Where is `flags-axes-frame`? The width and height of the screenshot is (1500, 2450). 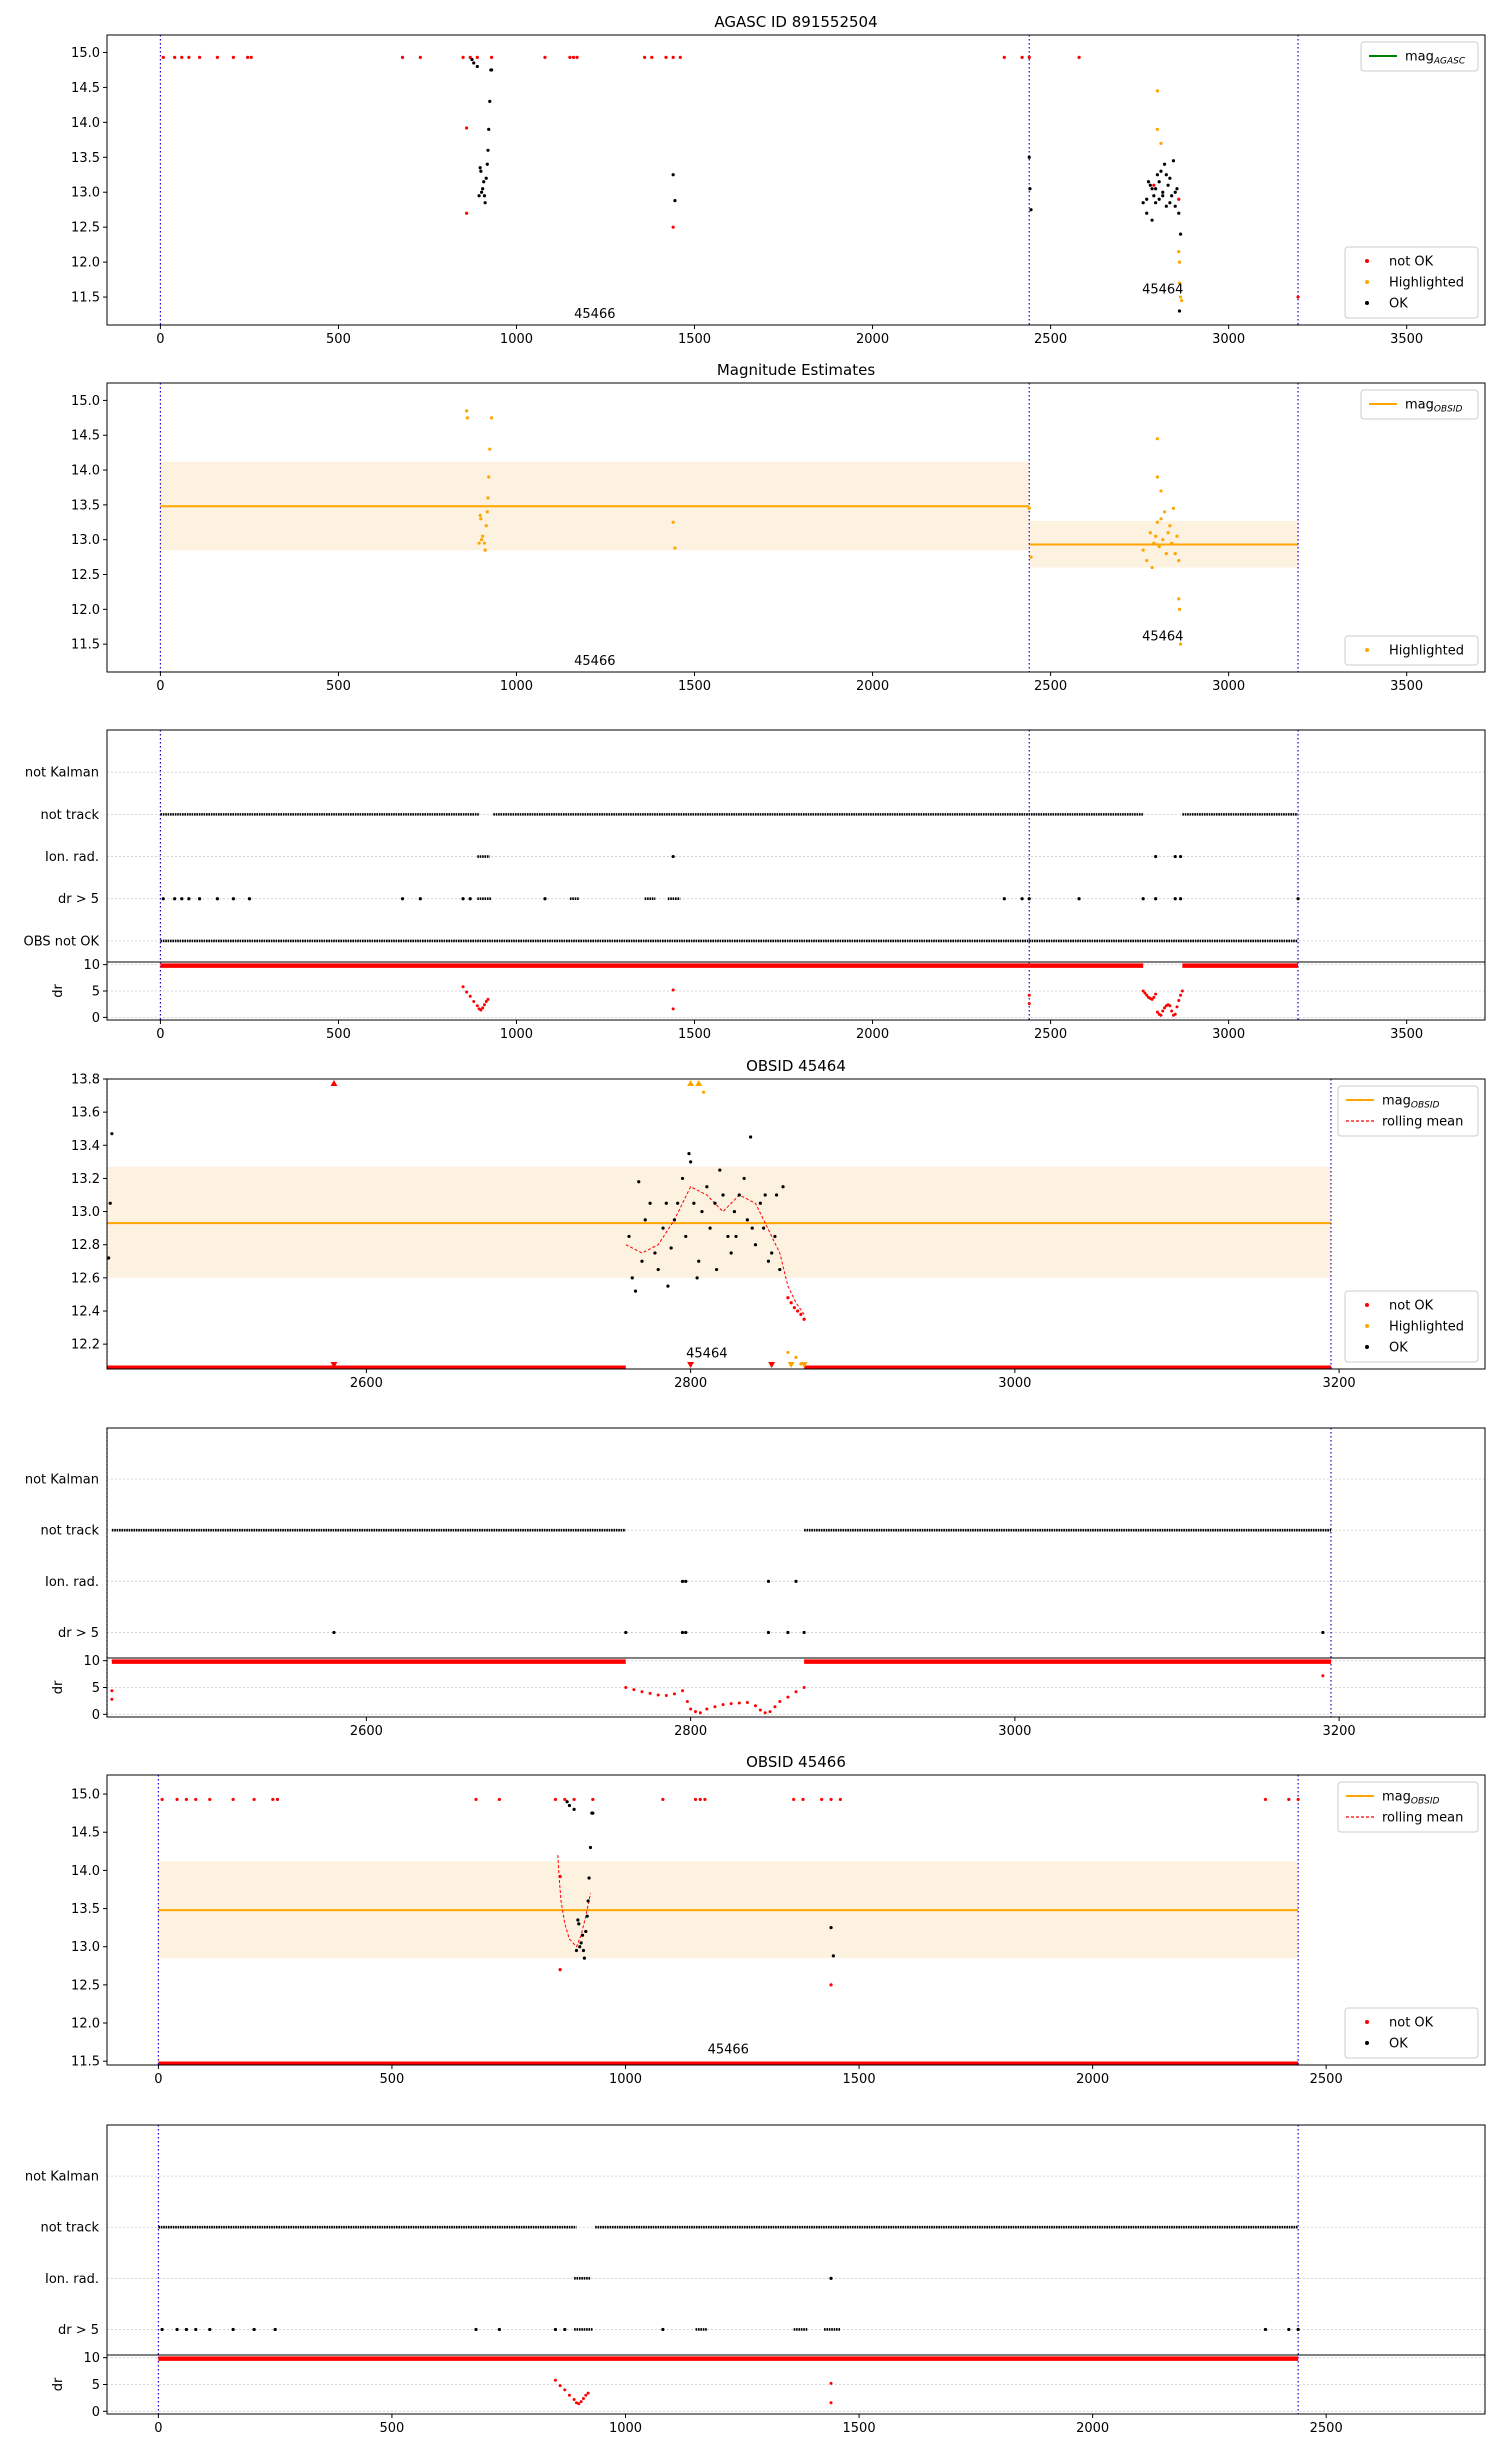
flags-axes-frame is located at coordinates (796, 2240).